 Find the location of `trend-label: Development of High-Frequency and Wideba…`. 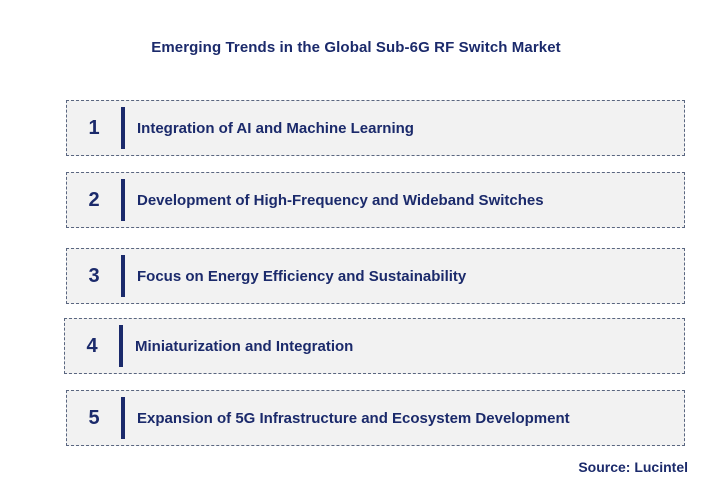

trend-label: Development of High-Frequency and Wideba… is located at coordinates (340, 200).